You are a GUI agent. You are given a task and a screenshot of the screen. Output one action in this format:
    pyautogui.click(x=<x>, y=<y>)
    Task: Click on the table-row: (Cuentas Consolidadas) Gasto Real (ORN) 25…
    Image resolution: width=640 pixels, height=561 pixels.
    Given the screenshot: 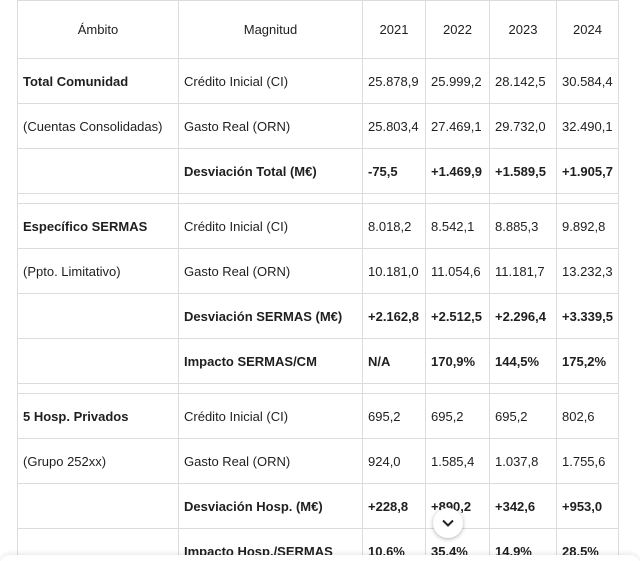 What is the action you would take?
    pyautogui.click(x=318, y=126)
    